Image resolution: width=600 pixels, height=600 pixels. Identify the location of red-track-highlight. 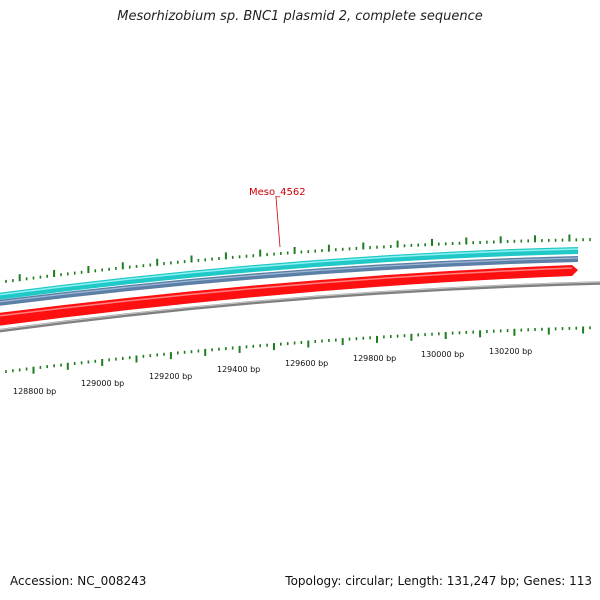
(286, 292).